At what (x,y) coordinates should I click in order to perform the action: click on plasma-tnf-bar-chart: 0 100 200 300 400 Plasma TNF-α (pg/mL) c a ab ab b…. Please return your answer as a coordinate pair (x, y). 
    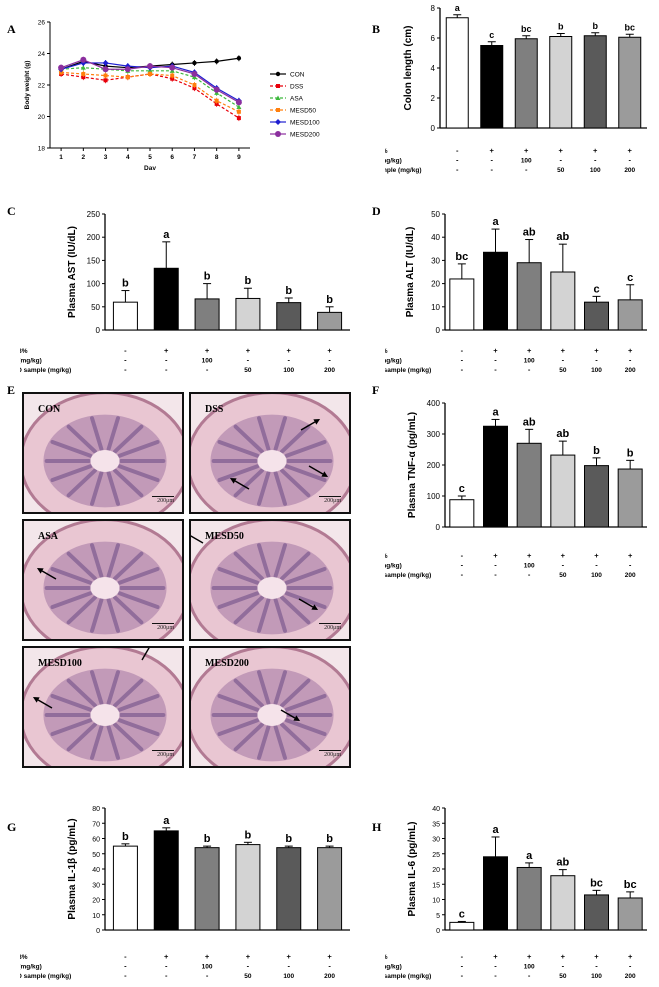
    Looking at the image, I should click on (516, 489).